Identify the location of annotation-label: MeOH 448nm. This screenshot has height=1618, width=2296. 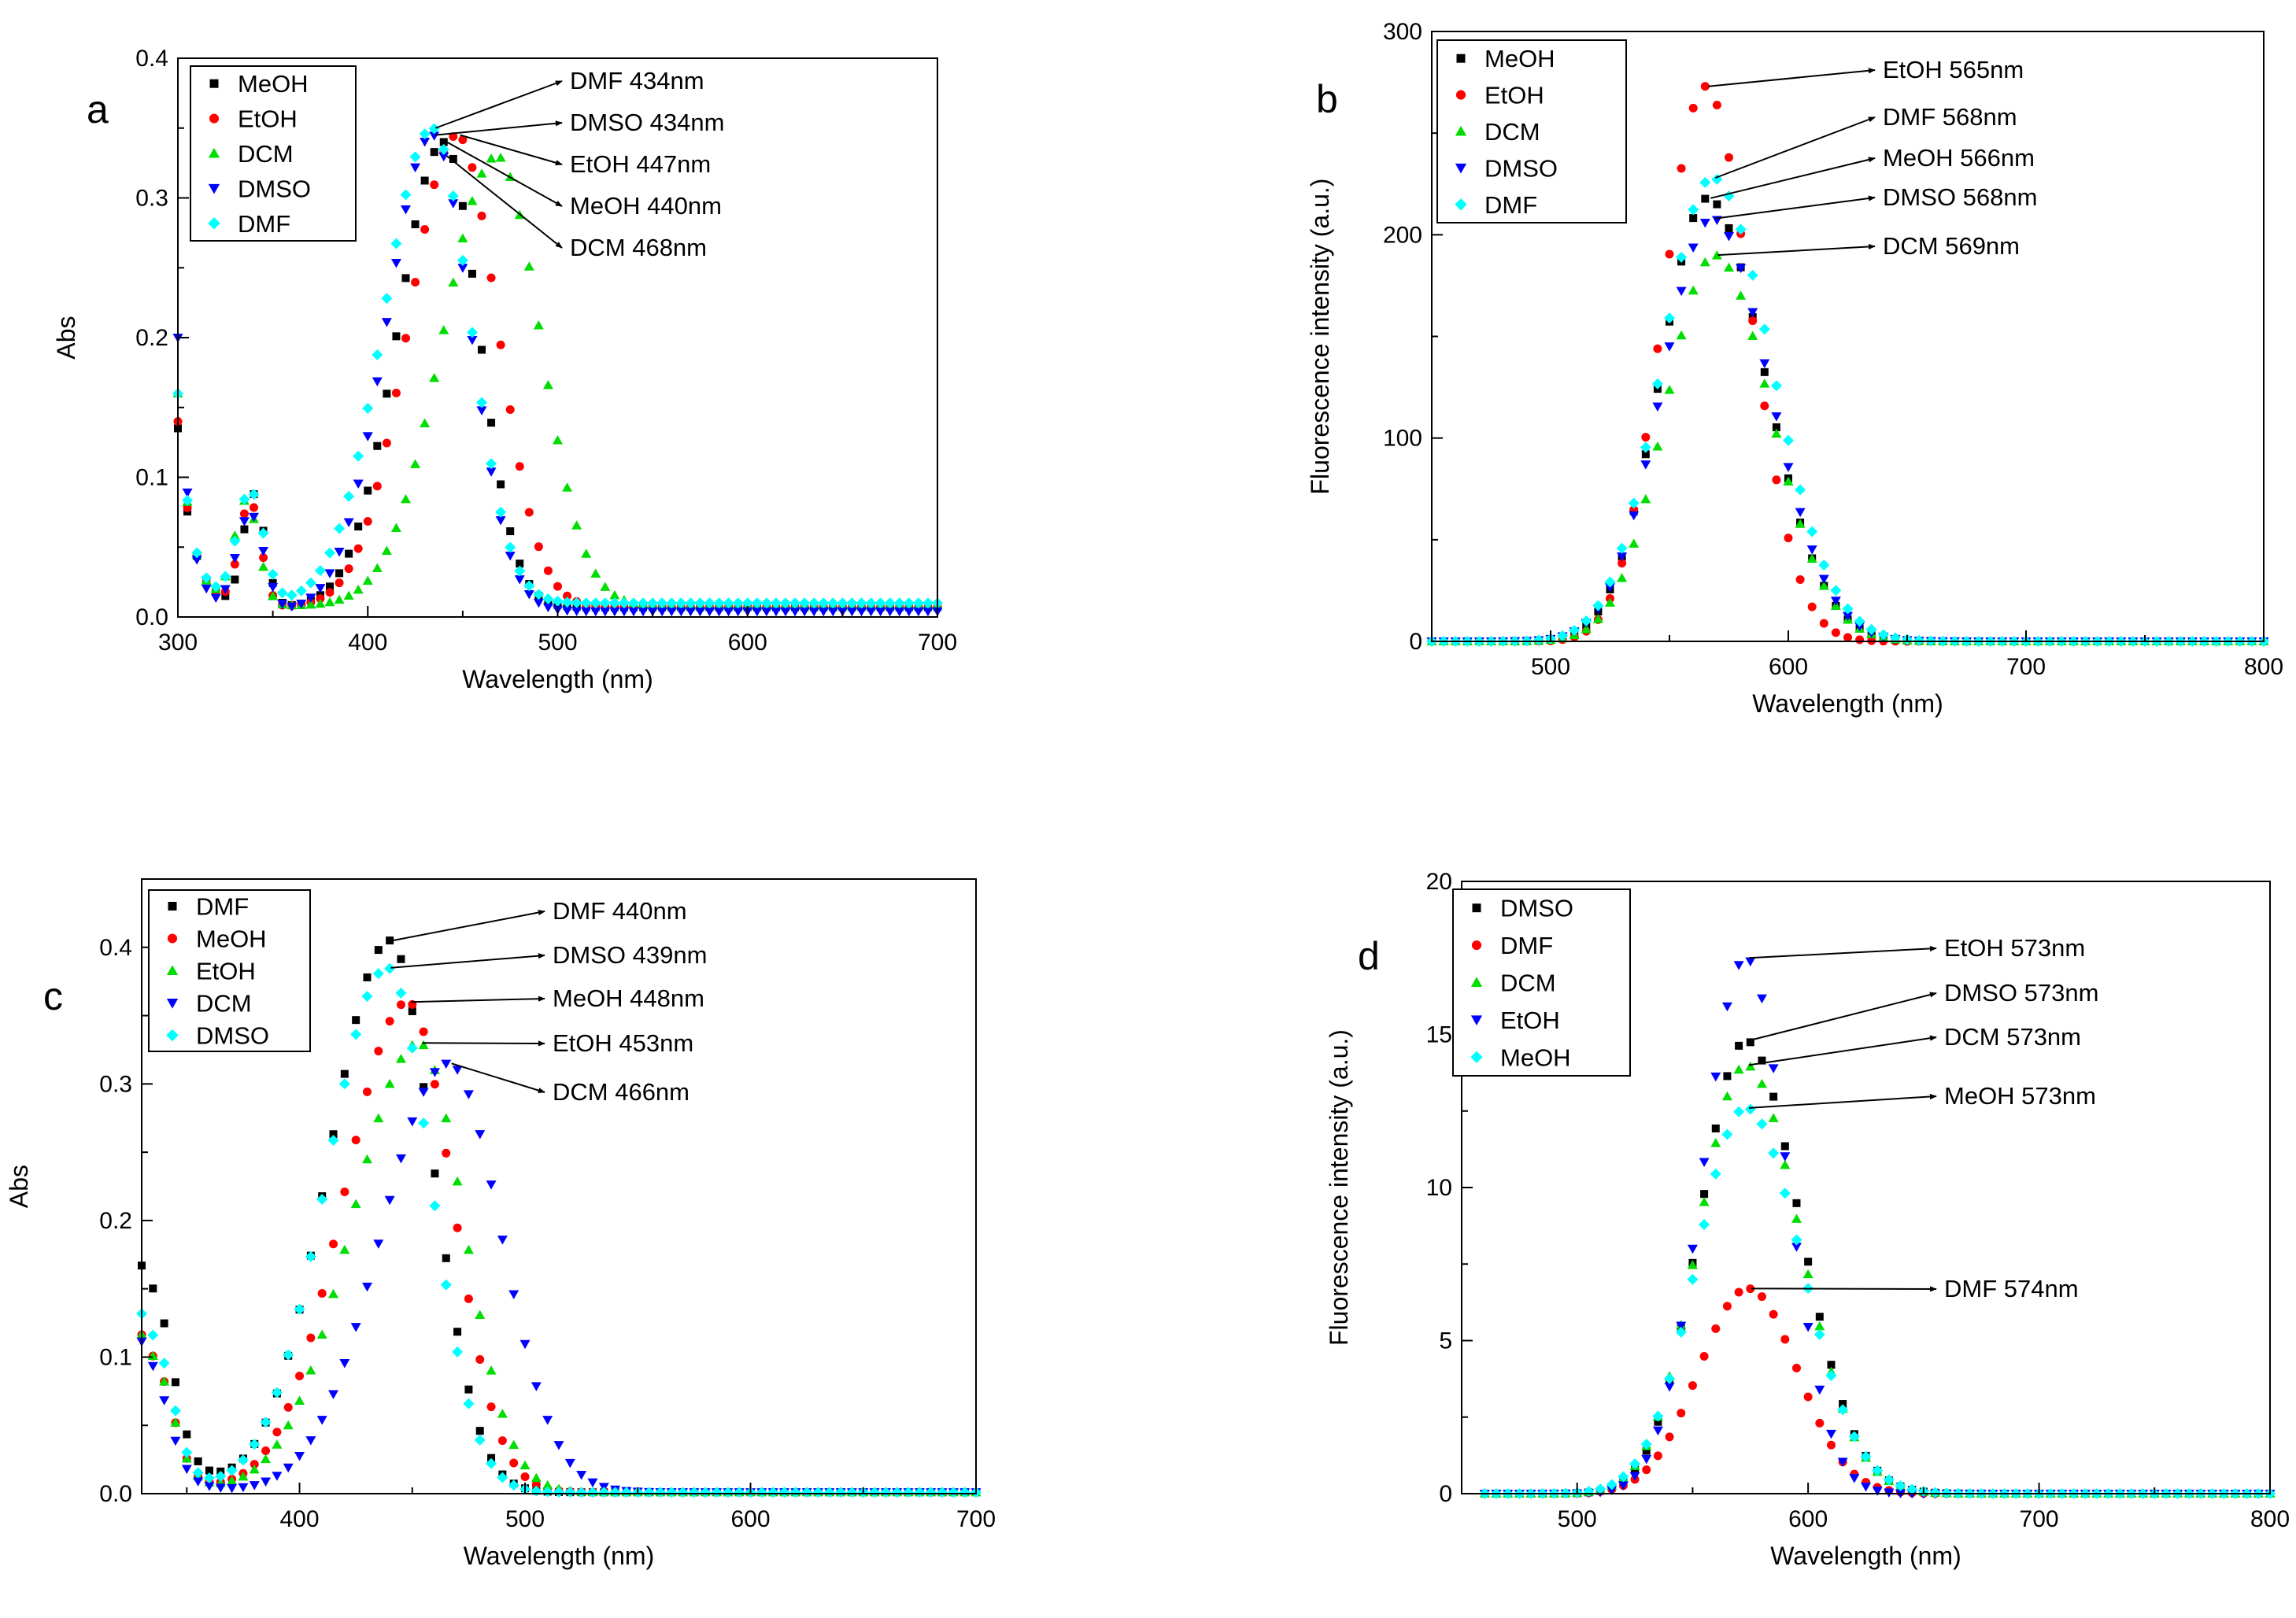
(628, 998).